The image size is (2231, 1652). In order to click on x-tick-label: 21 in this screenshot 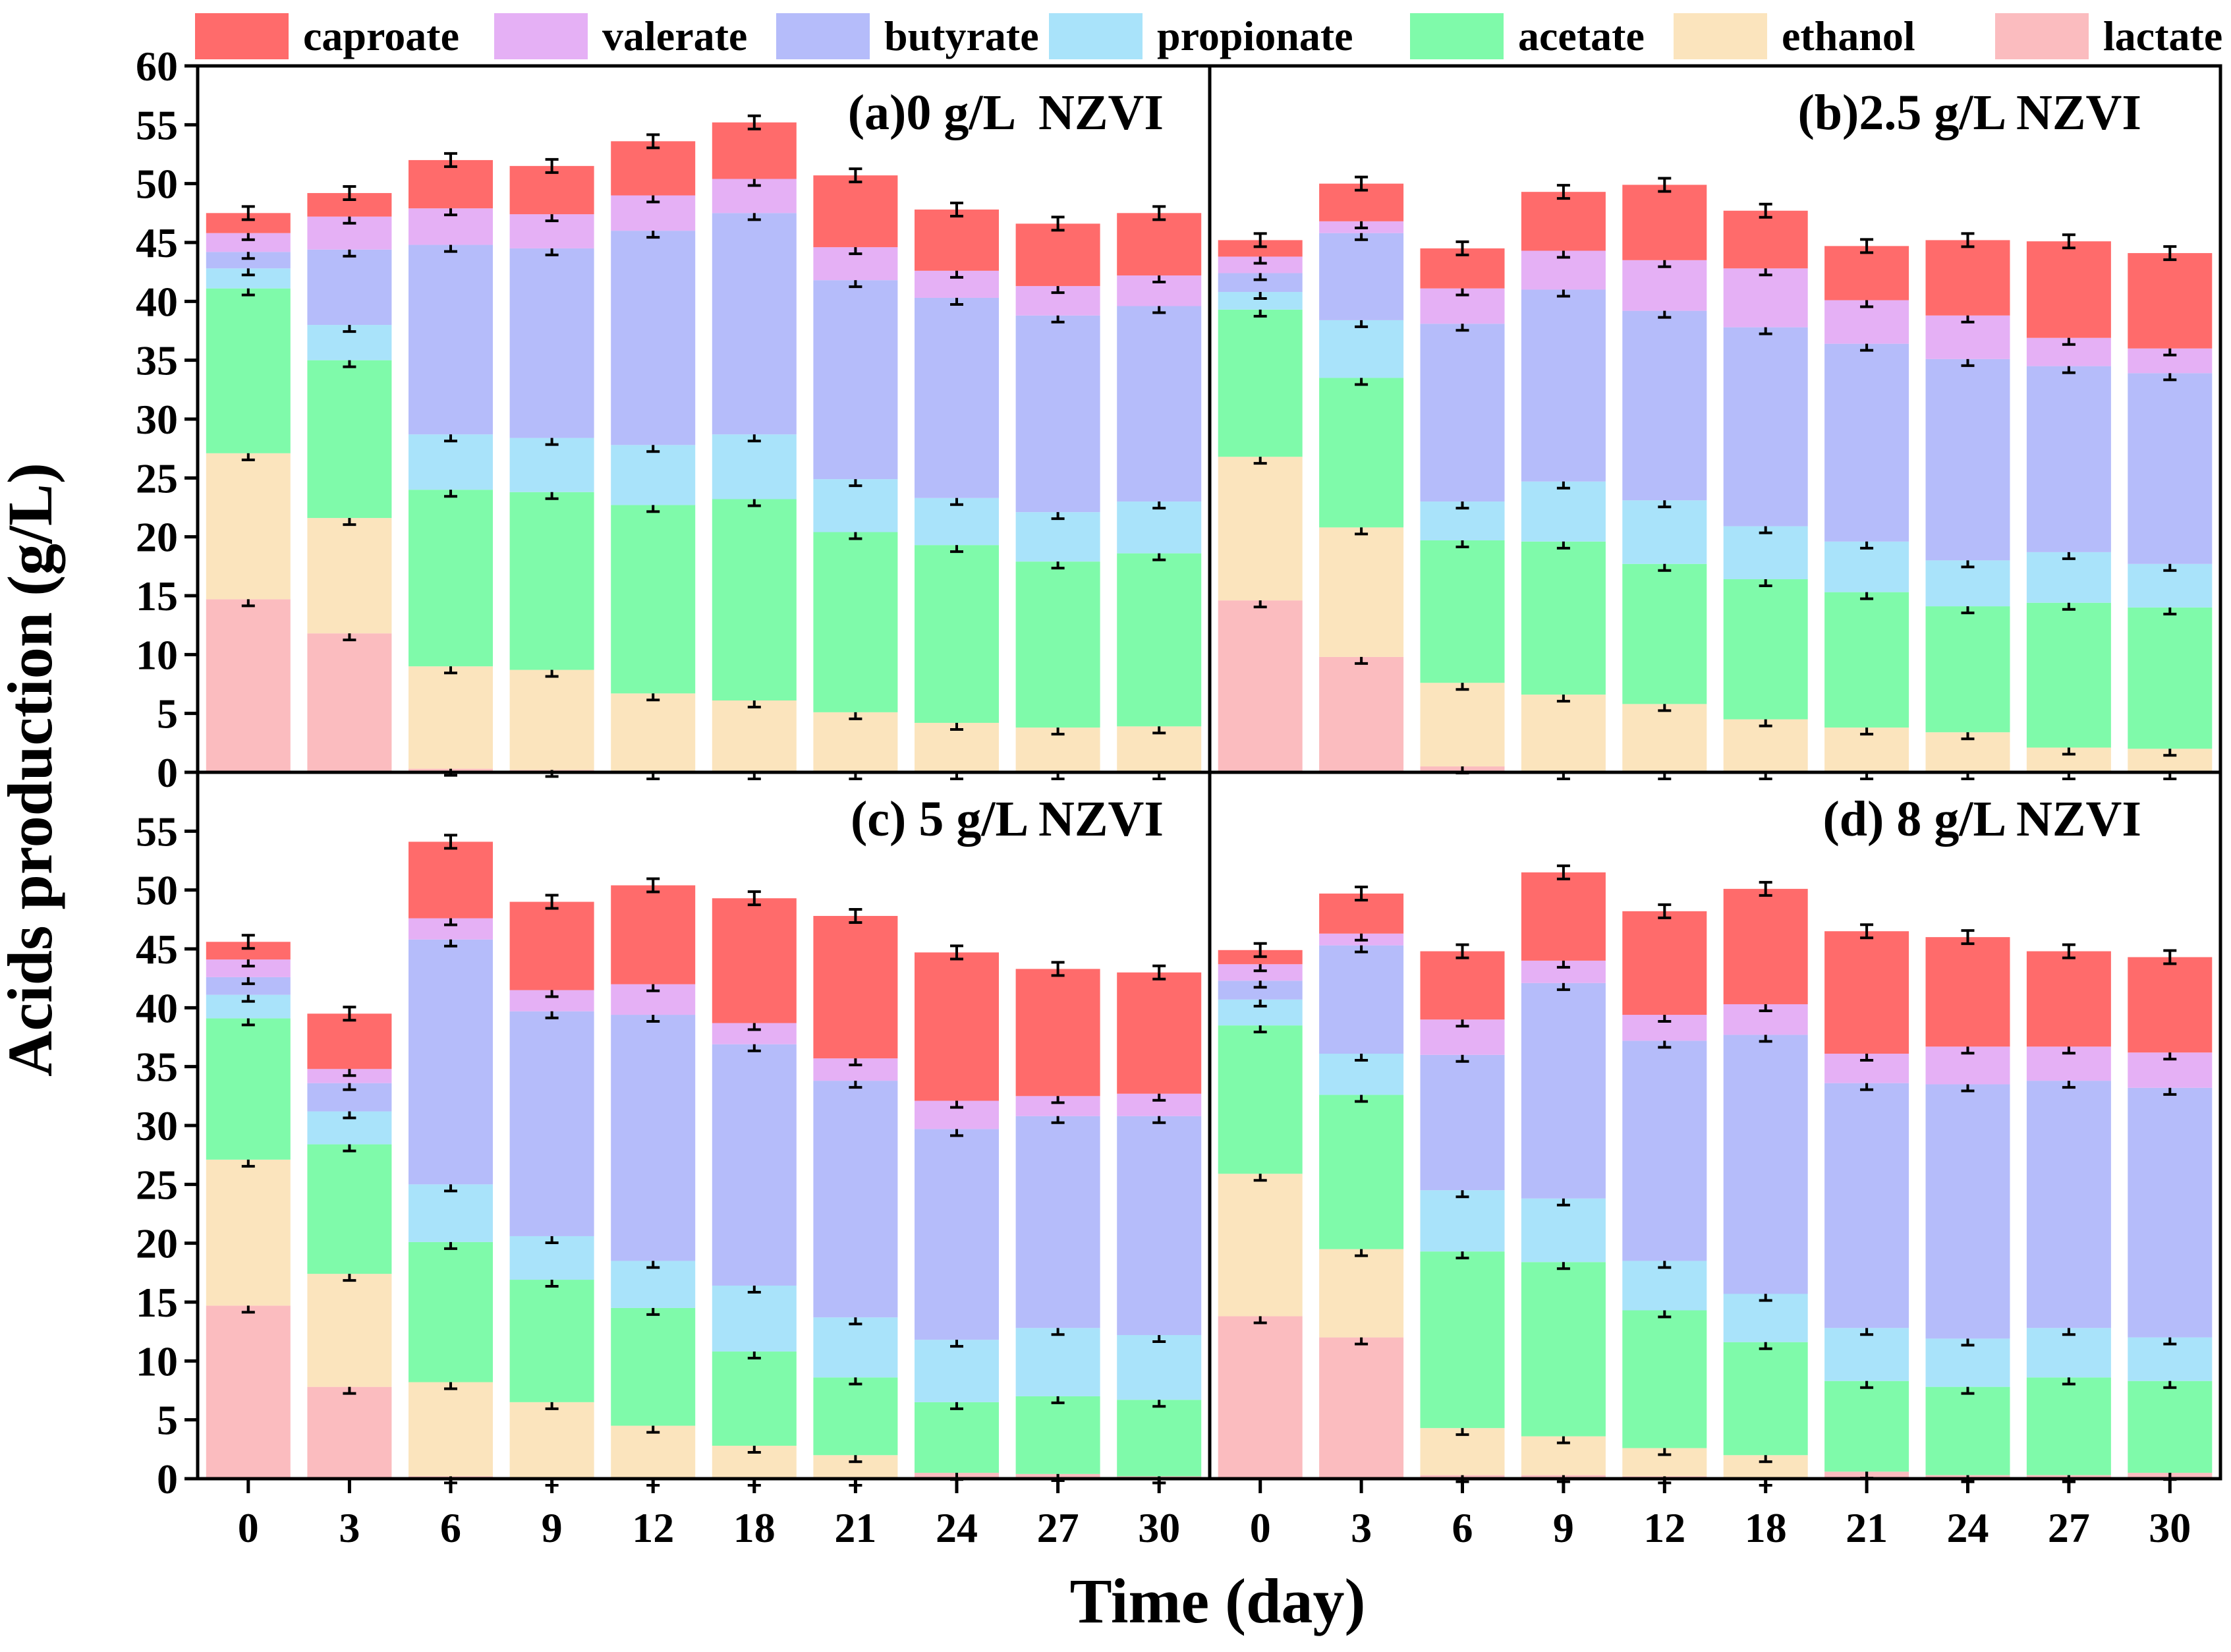, I will do `click(1867, 1527)`.